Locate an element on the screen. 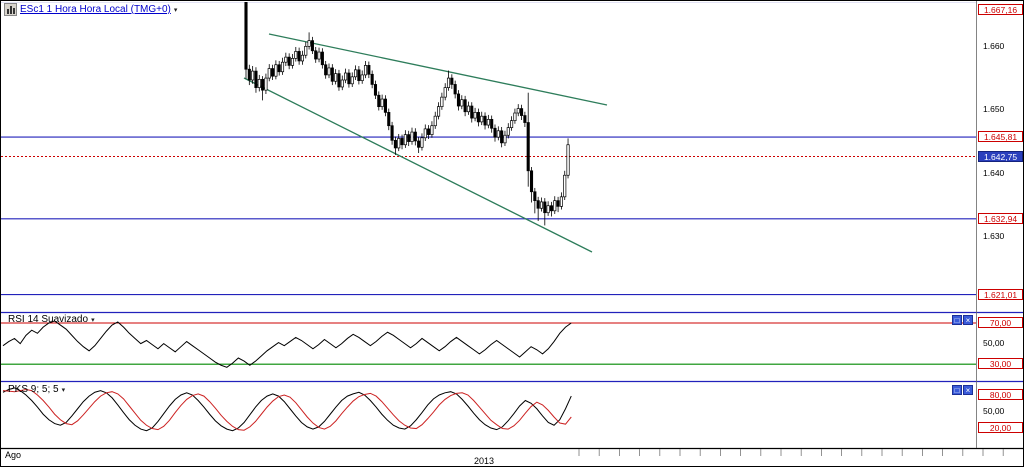  rsi-panel is located at coordinates (488, 344).